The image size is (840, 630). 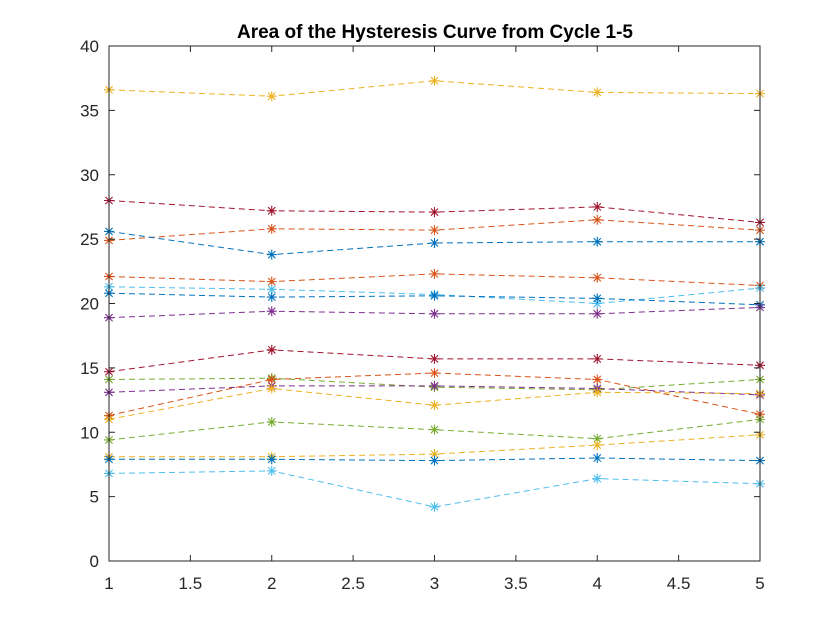 What do you see at coordinates (89, 110) in the screenshot?
I see `y-tick-label: 35` at bounding box center [89, 110].